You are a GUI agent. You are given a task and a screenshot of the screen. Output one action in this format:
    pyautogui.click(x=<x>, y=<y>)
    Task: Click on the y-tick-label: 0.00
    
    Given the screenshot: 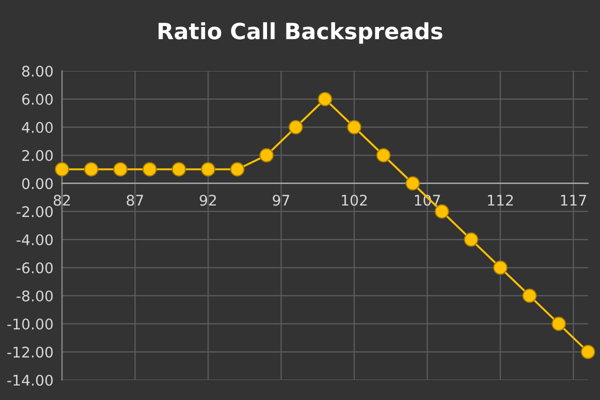 What is the action you would take?
    pyautogui.click(x=37, y=184)
    